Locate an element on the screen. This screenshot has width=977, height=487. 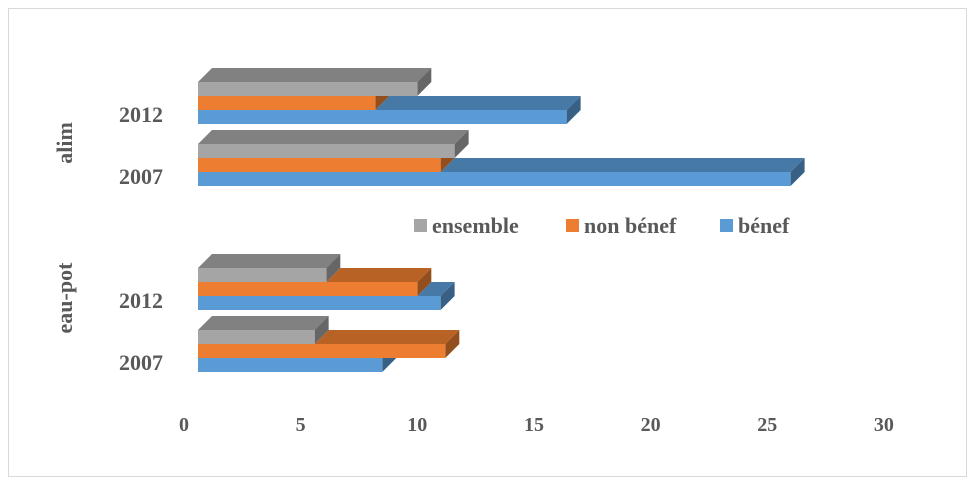
bar-alim-2007-ensemble is located at coordinates (333, 144).